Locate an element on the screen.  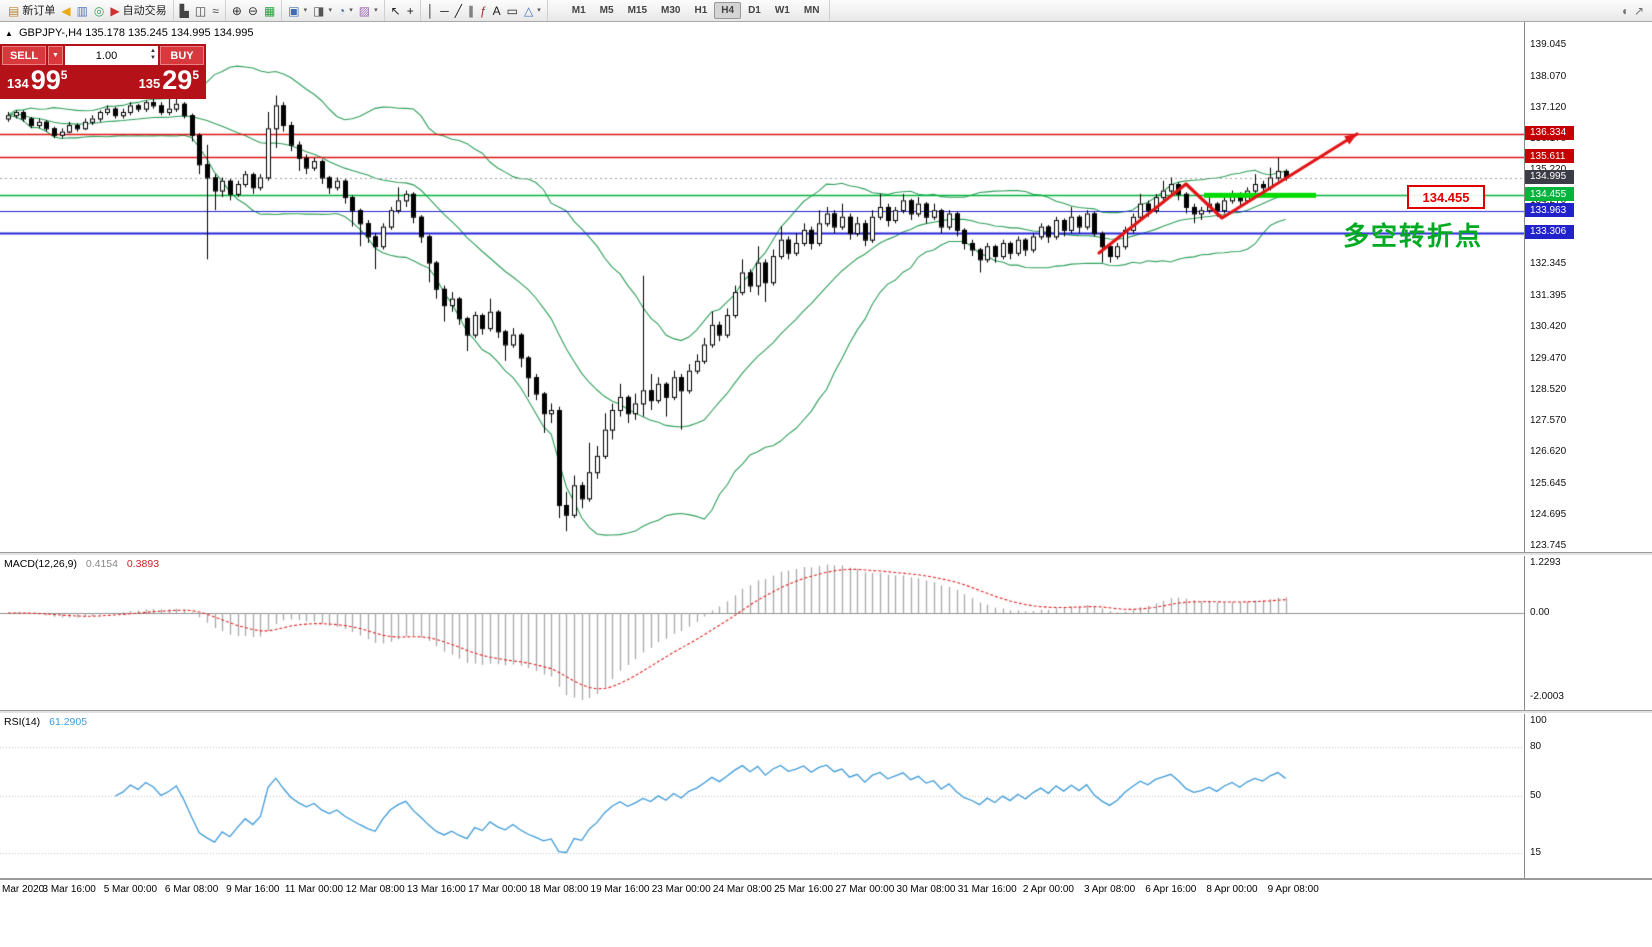
price-scale-label: 123.745 is located at coordinates (1548, 546).